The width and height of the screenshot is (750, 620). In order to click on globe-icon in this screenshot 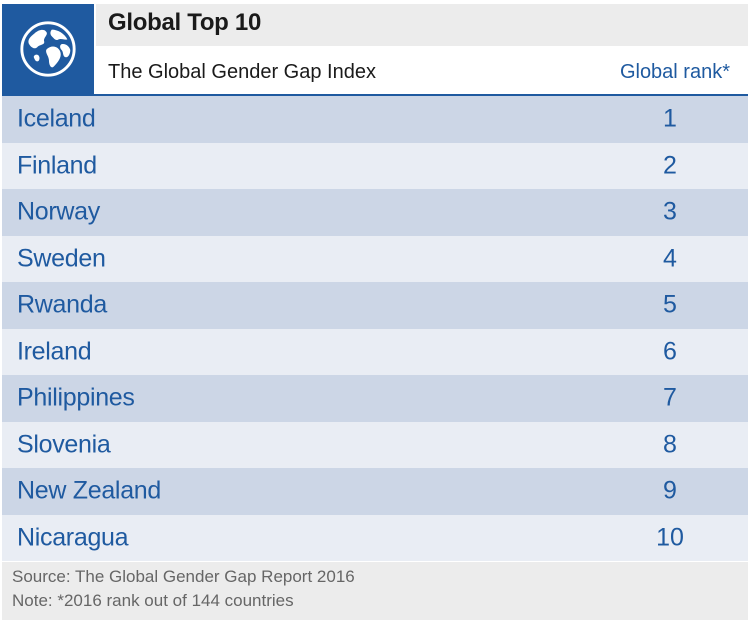, I will do `click(48, 49)`.